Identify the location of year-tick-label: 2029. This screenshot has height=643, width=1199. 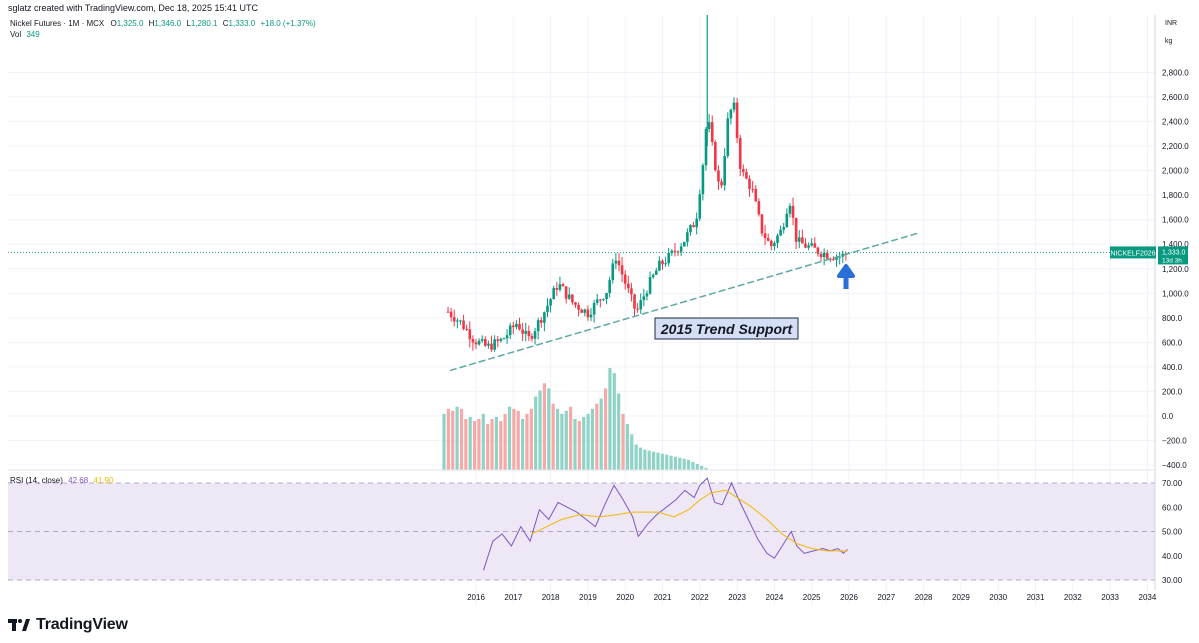
(961, 597).